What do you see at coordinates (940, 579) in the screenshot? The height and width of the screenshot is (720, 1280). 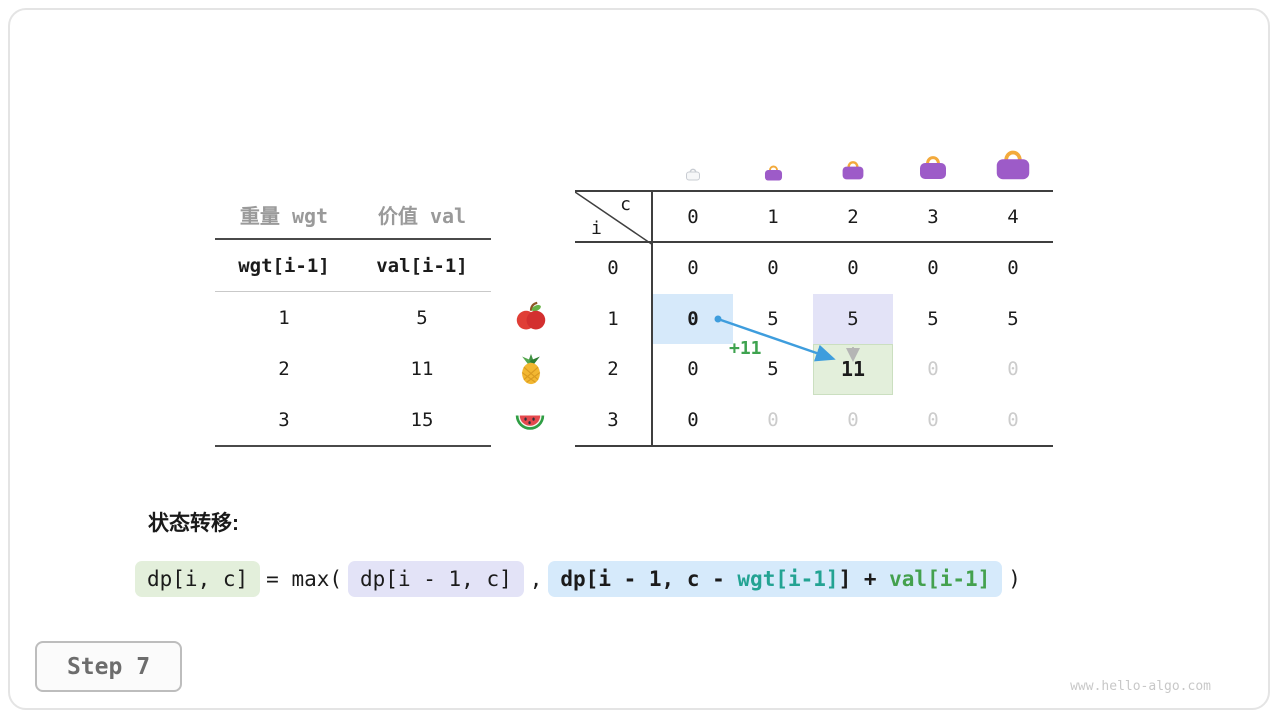 I see `formula-take-val: val[i-1]` at bounding box center [940, 579].